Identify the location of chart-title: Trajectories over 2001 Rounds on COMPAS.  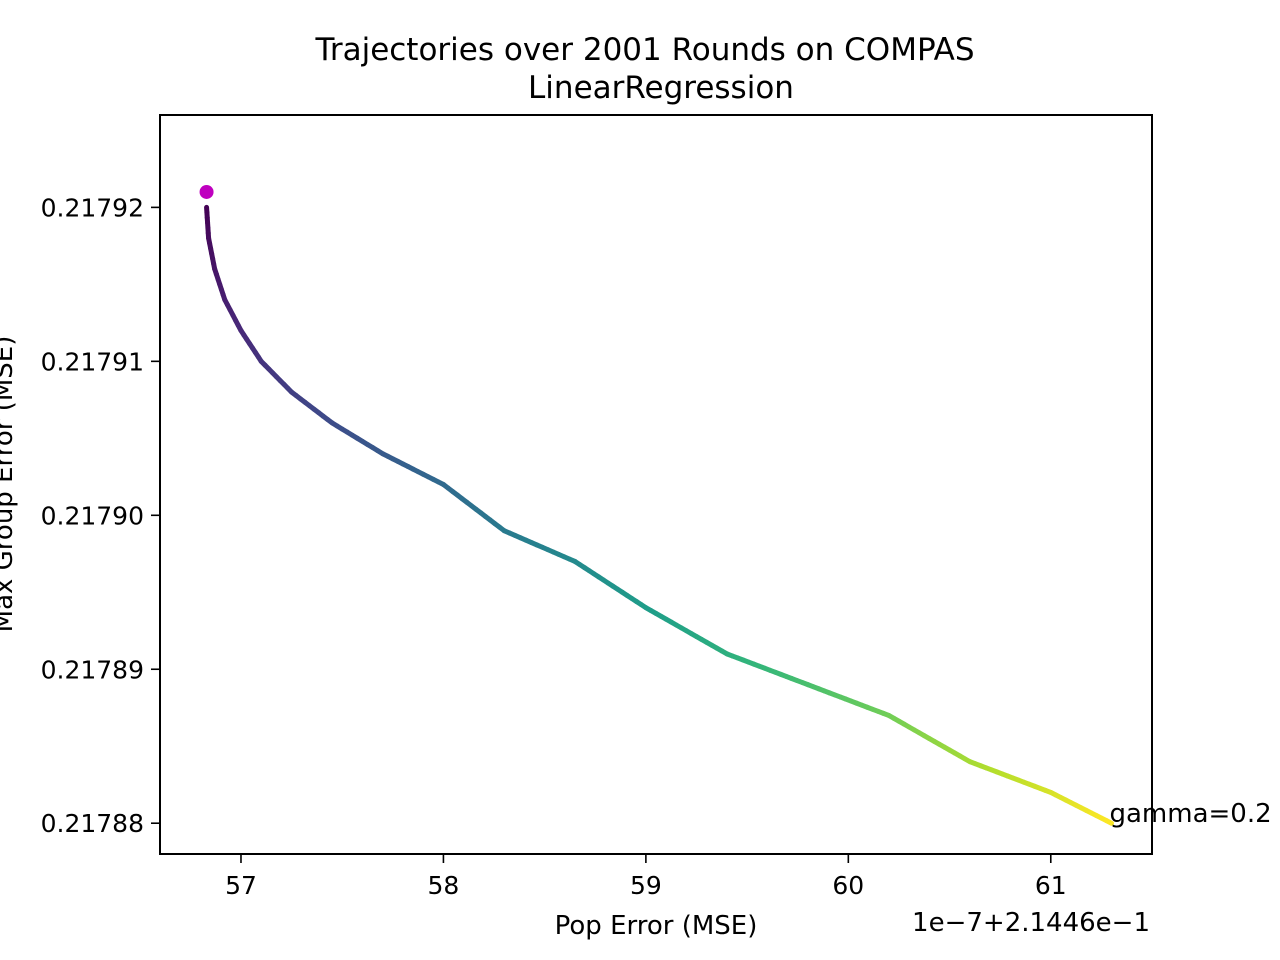
(644, 50).